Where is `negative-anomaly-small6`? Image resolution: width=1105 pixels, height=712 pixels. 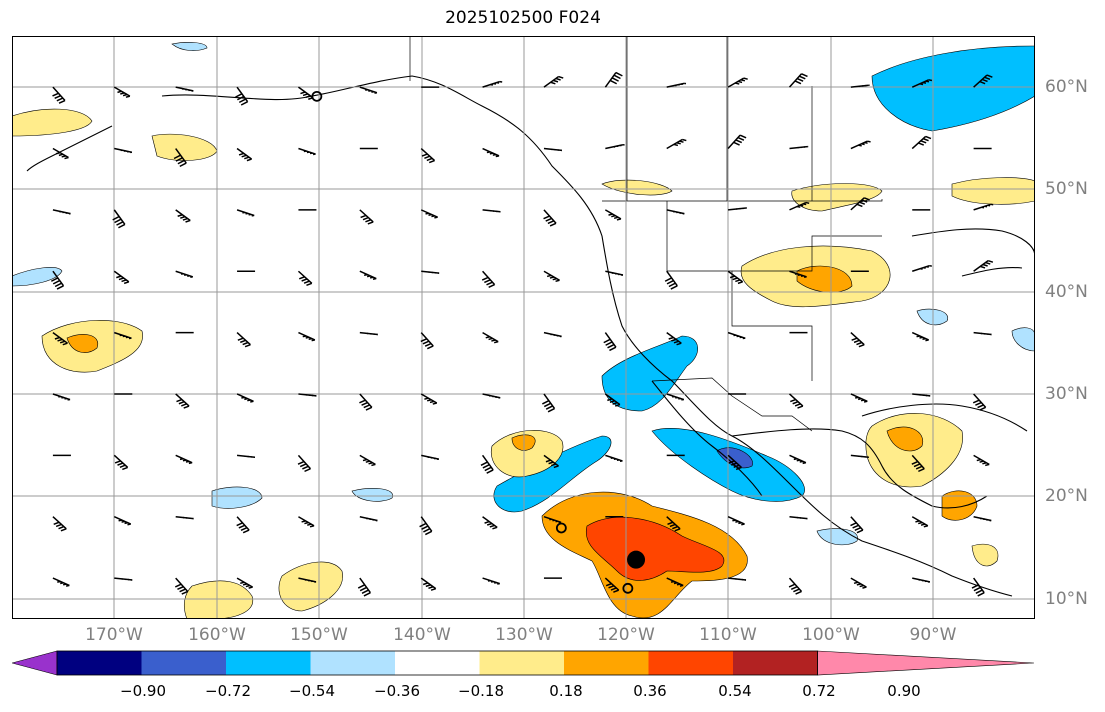
negative-anomaly-small6 is located at coordinates (1023, 339).